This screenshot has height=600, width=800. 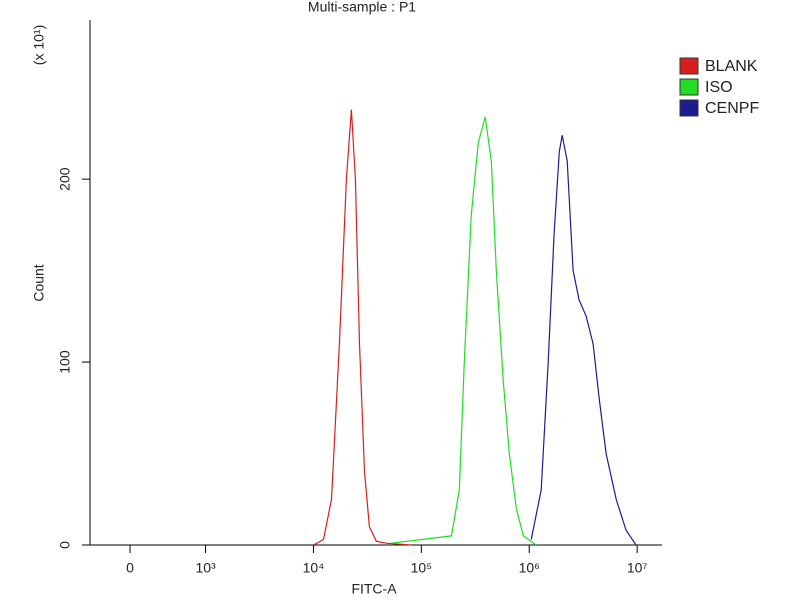 What do you see at coordinates (731, 66) in the screenshot?
I see `legend-label: BLANK` at bounding box center [731, 66].